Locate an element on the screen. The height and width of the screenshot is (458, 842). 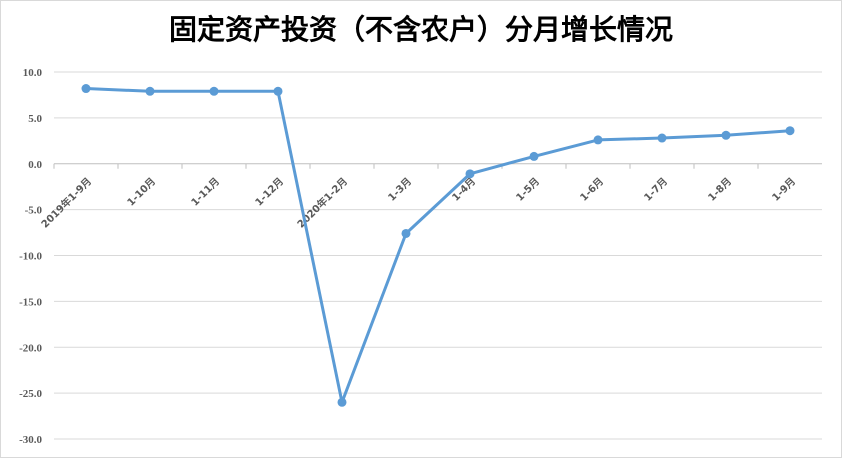
x-tick-label: 2019年1-9月 is located at coordinates (66, 203).